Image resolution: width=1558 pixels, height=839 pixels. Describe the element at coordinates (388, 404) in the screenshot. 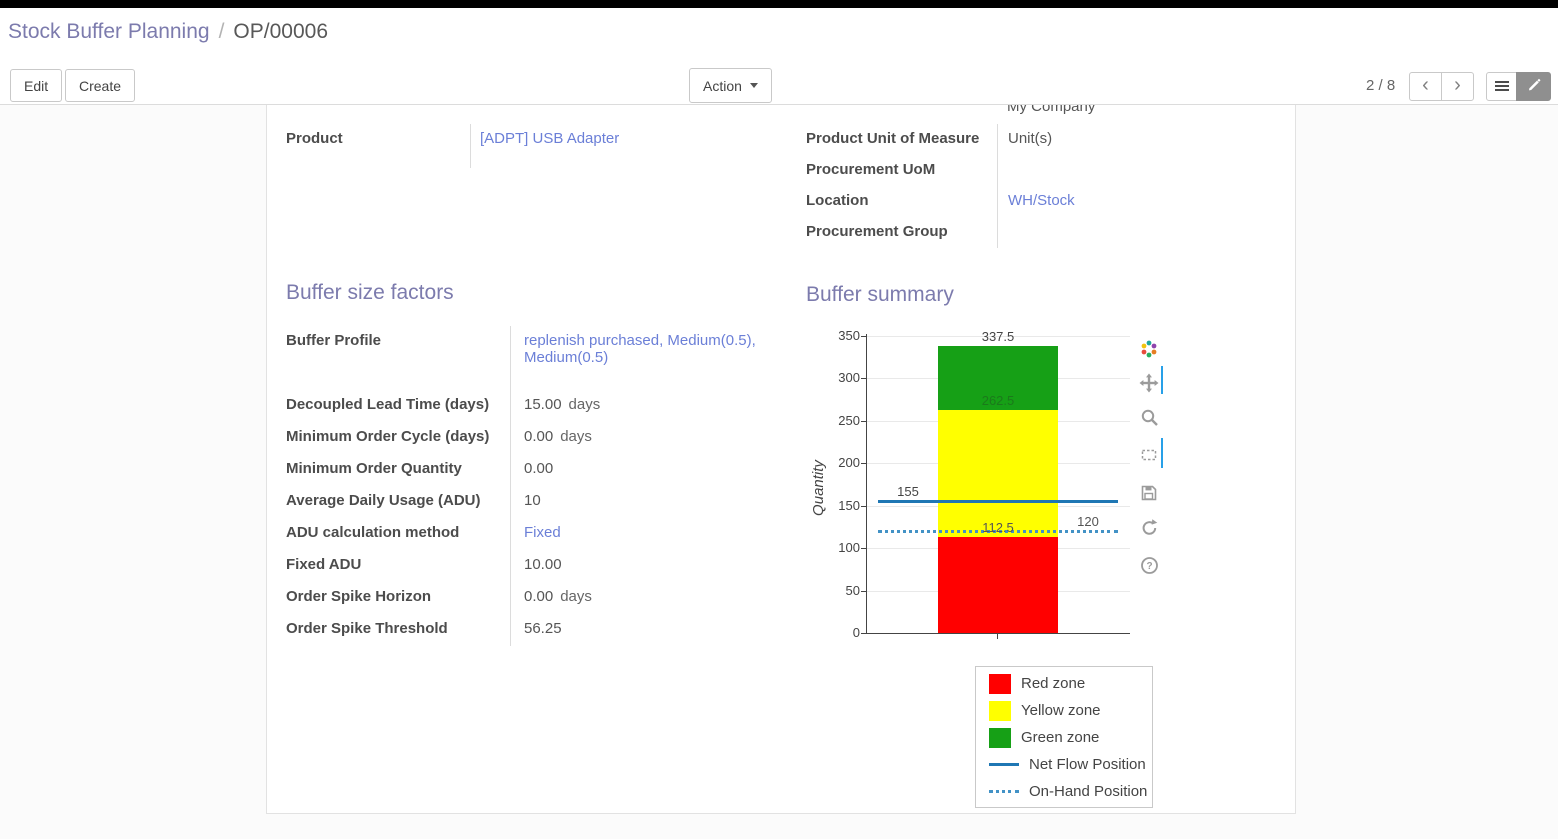

I see `field-label-dlt: Decoupled Lead Time (days)` at that location.